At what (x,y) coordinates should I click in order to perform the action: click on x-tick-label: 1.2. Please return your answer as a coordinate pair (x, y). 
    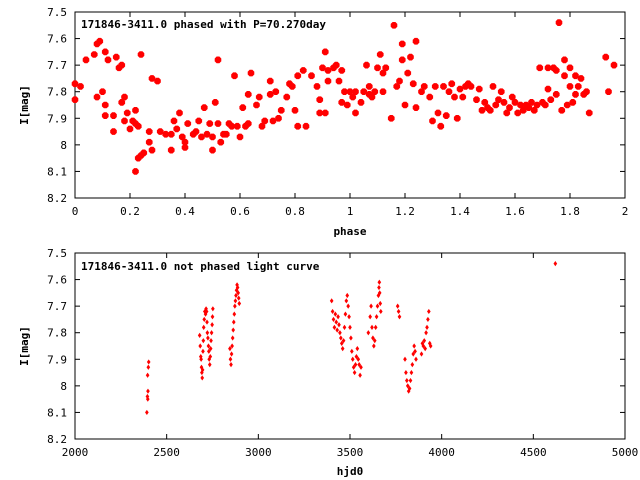
    Looking at the image, I should click on (405, 211).